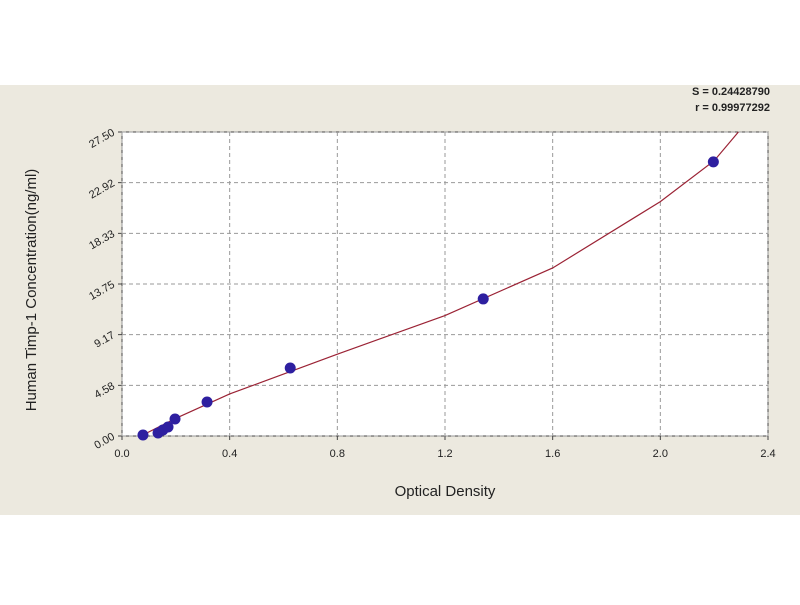 Image resolution: width=800 pixels, height=605 pixels. Describe the element at coordinates (732, 108) in the screenshot. I see `annotation: r = 0.99977292` at that location.